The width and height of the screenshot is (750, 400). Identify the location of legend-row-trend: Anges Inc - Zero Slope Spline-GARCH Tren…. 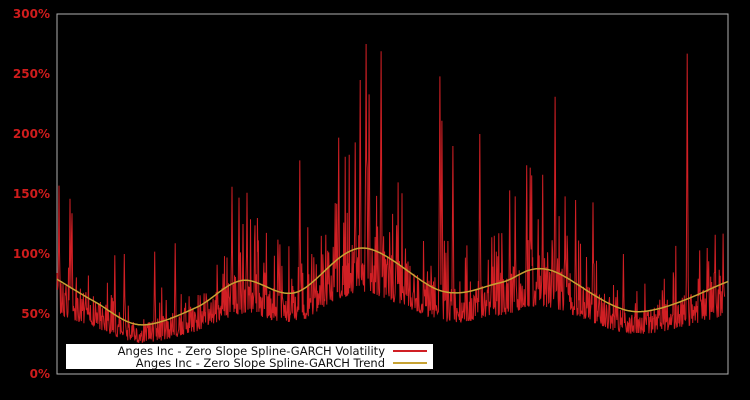
(249, 363).